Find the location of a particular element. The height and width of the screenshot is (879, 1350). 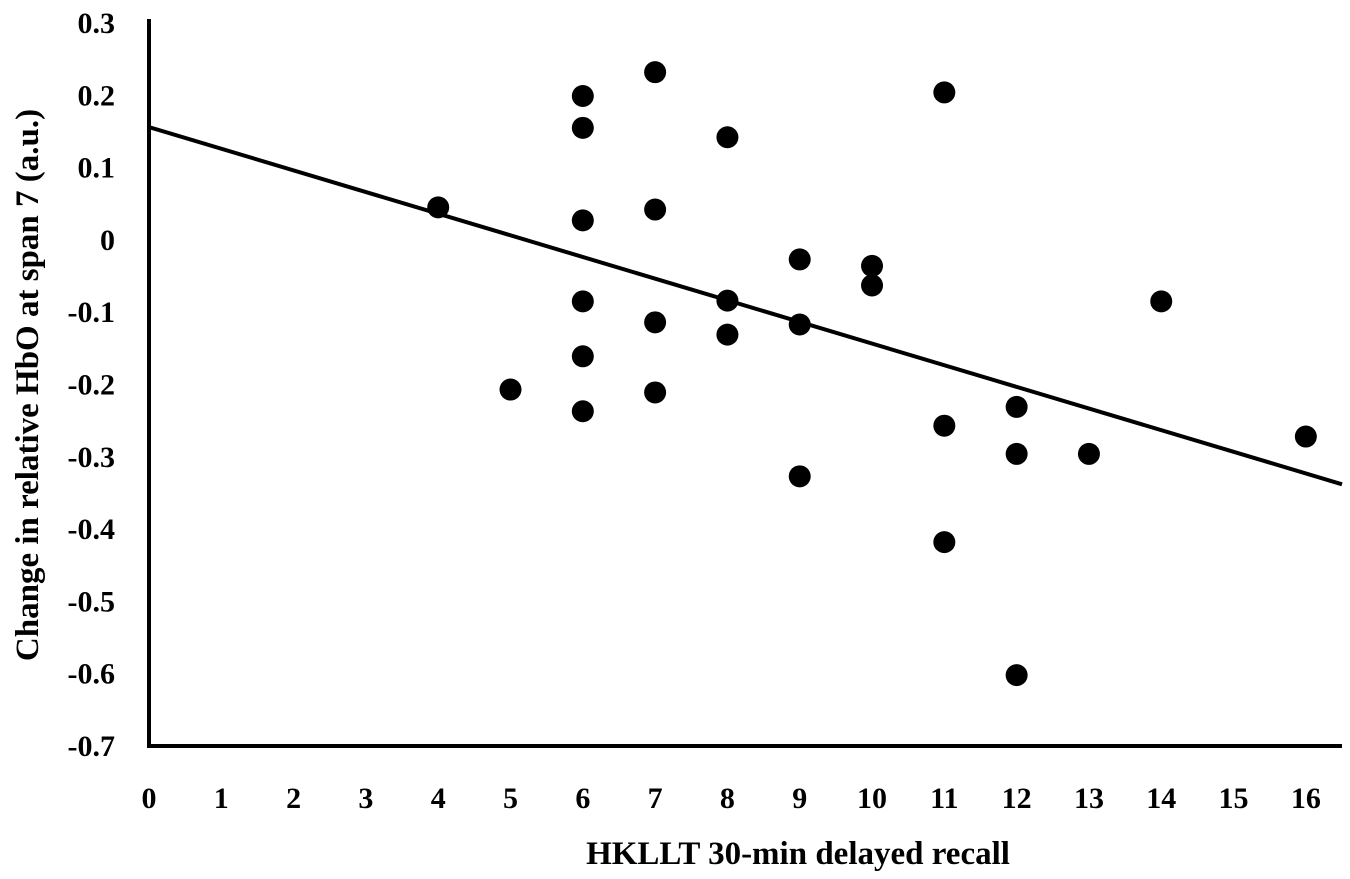

y-axis-ticks: 0.3 0.2 0.1 0 -0.1 -0.2 -0.3 -0.4 -0.5 -0.6 -0.7 is located at coordinates (92, 385).